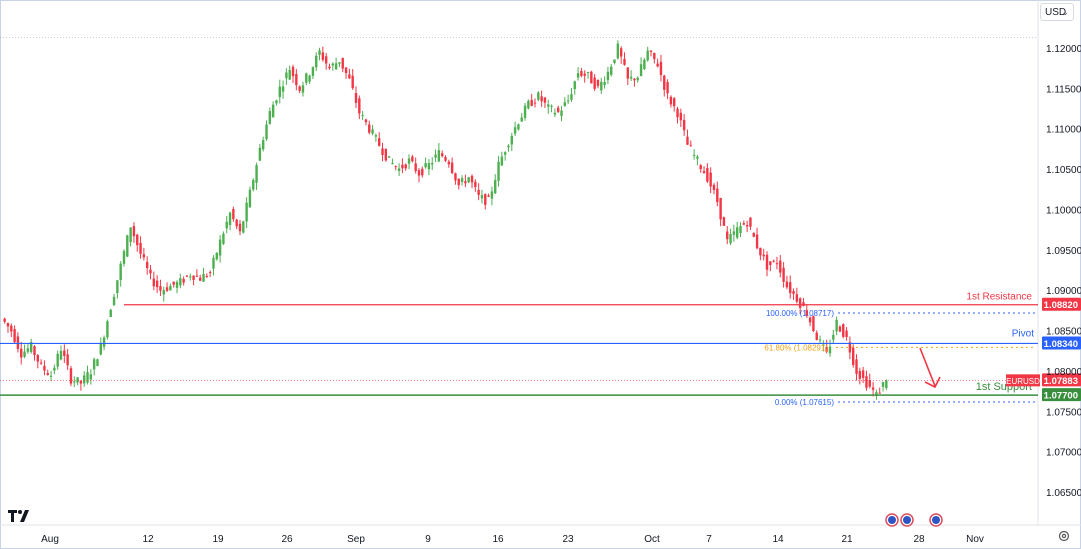  Describe the element at coordinates (804, 402) in the screenshot. I see `fib-0-label: 0.00% (1.07615)` at that location.